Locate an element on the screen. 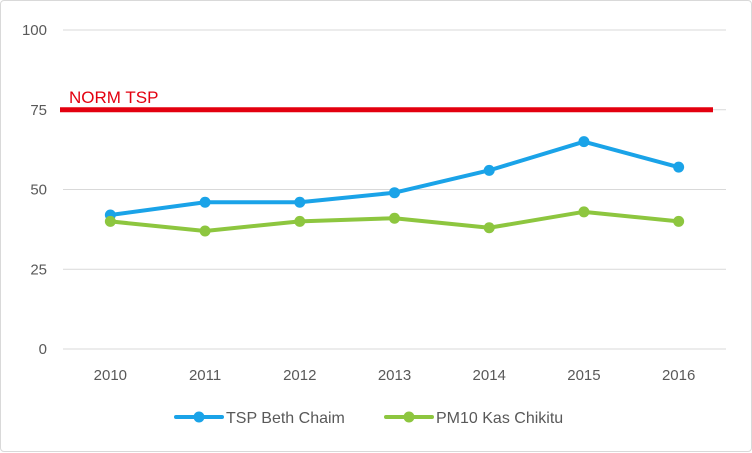  x-tick-label-2012: 2012 is located at coordinates (299, 375).